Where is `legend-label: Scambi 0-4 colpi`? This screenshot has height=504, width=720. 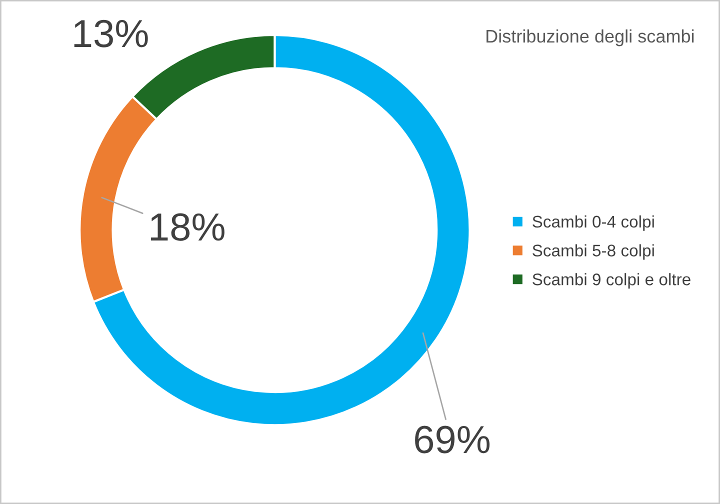
legend-label: Scambi 0-4 colpi is located at coordinates (593, 223).